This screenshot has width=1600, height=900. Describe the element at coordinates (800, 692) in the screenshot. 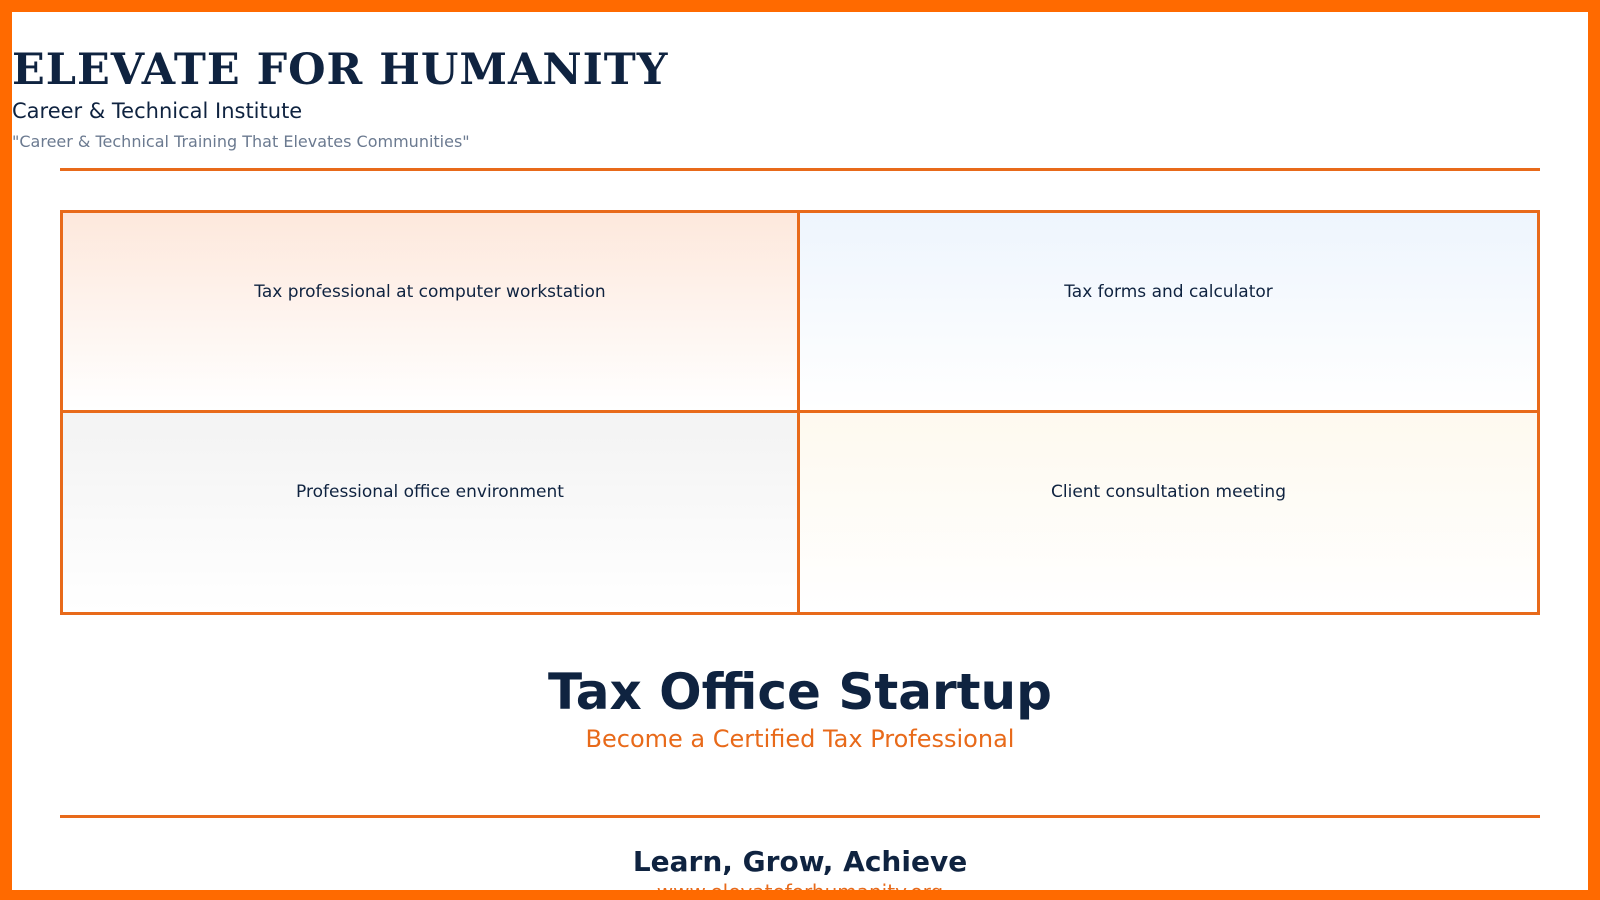

I see `program-title: Tax Office Startup` at that location.